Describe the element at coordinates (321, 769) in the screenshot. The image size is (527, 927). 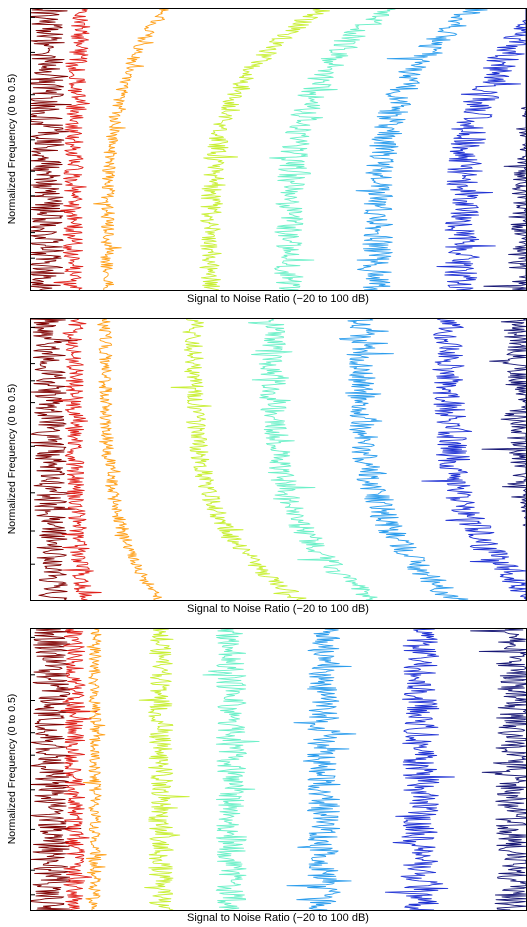
I see `panel-3-series-6-line` at that location.